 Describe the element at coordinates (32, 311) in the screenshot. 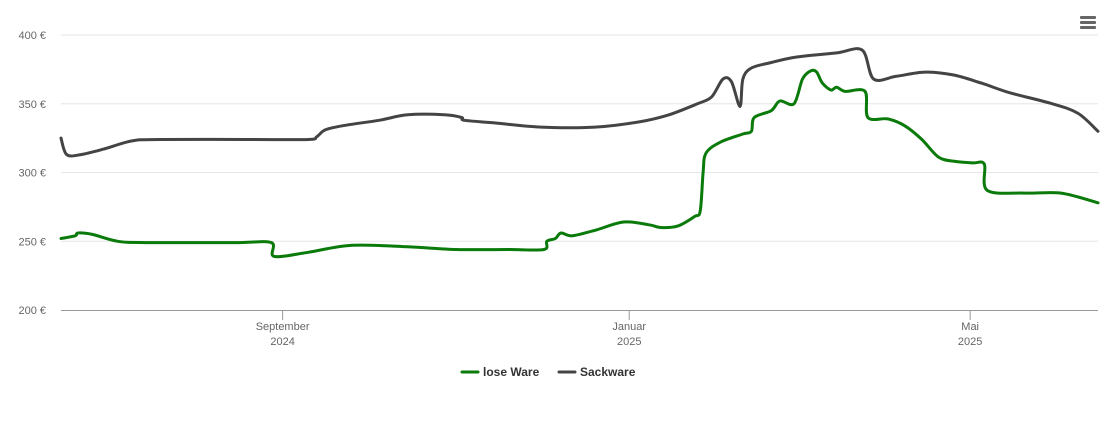

I see `y-tick-label: 200 €` at that location.